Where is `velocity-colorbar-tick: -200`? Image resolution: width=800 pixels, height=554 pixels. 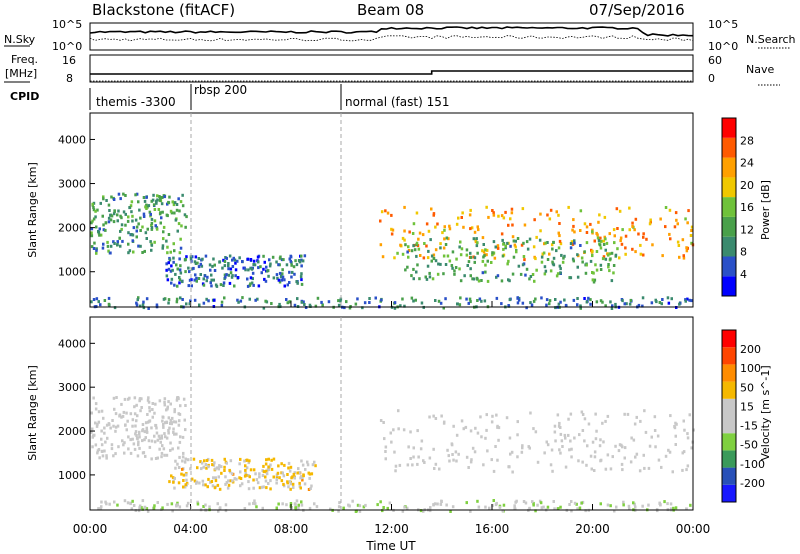
velocity-colorbar-tick: -200 is located at coordinates (752, 483).